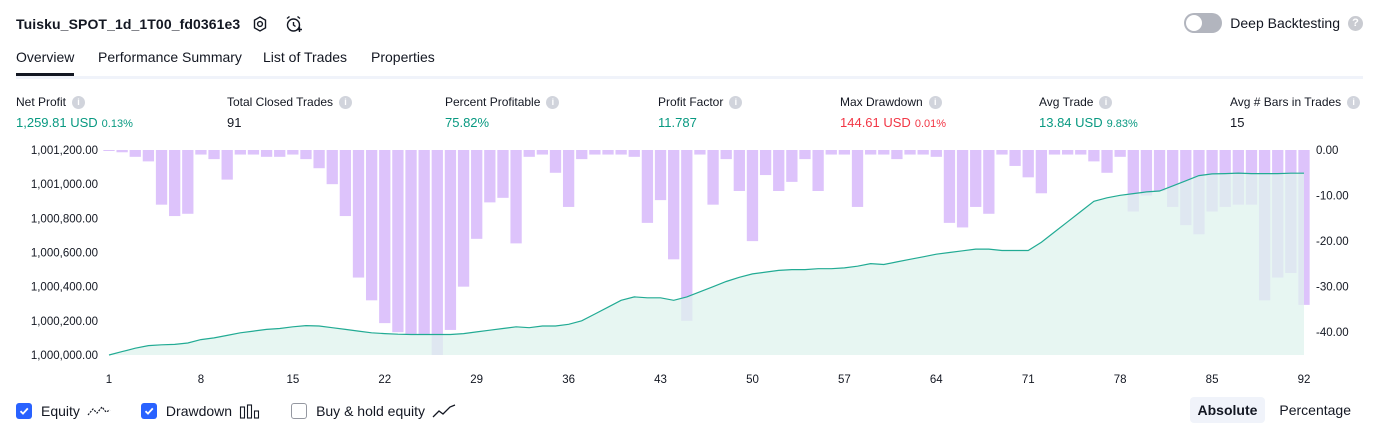 The height and width of the screenshot is (435, 1379). I want to click on tab-overview: Overview, so click(45, 62).